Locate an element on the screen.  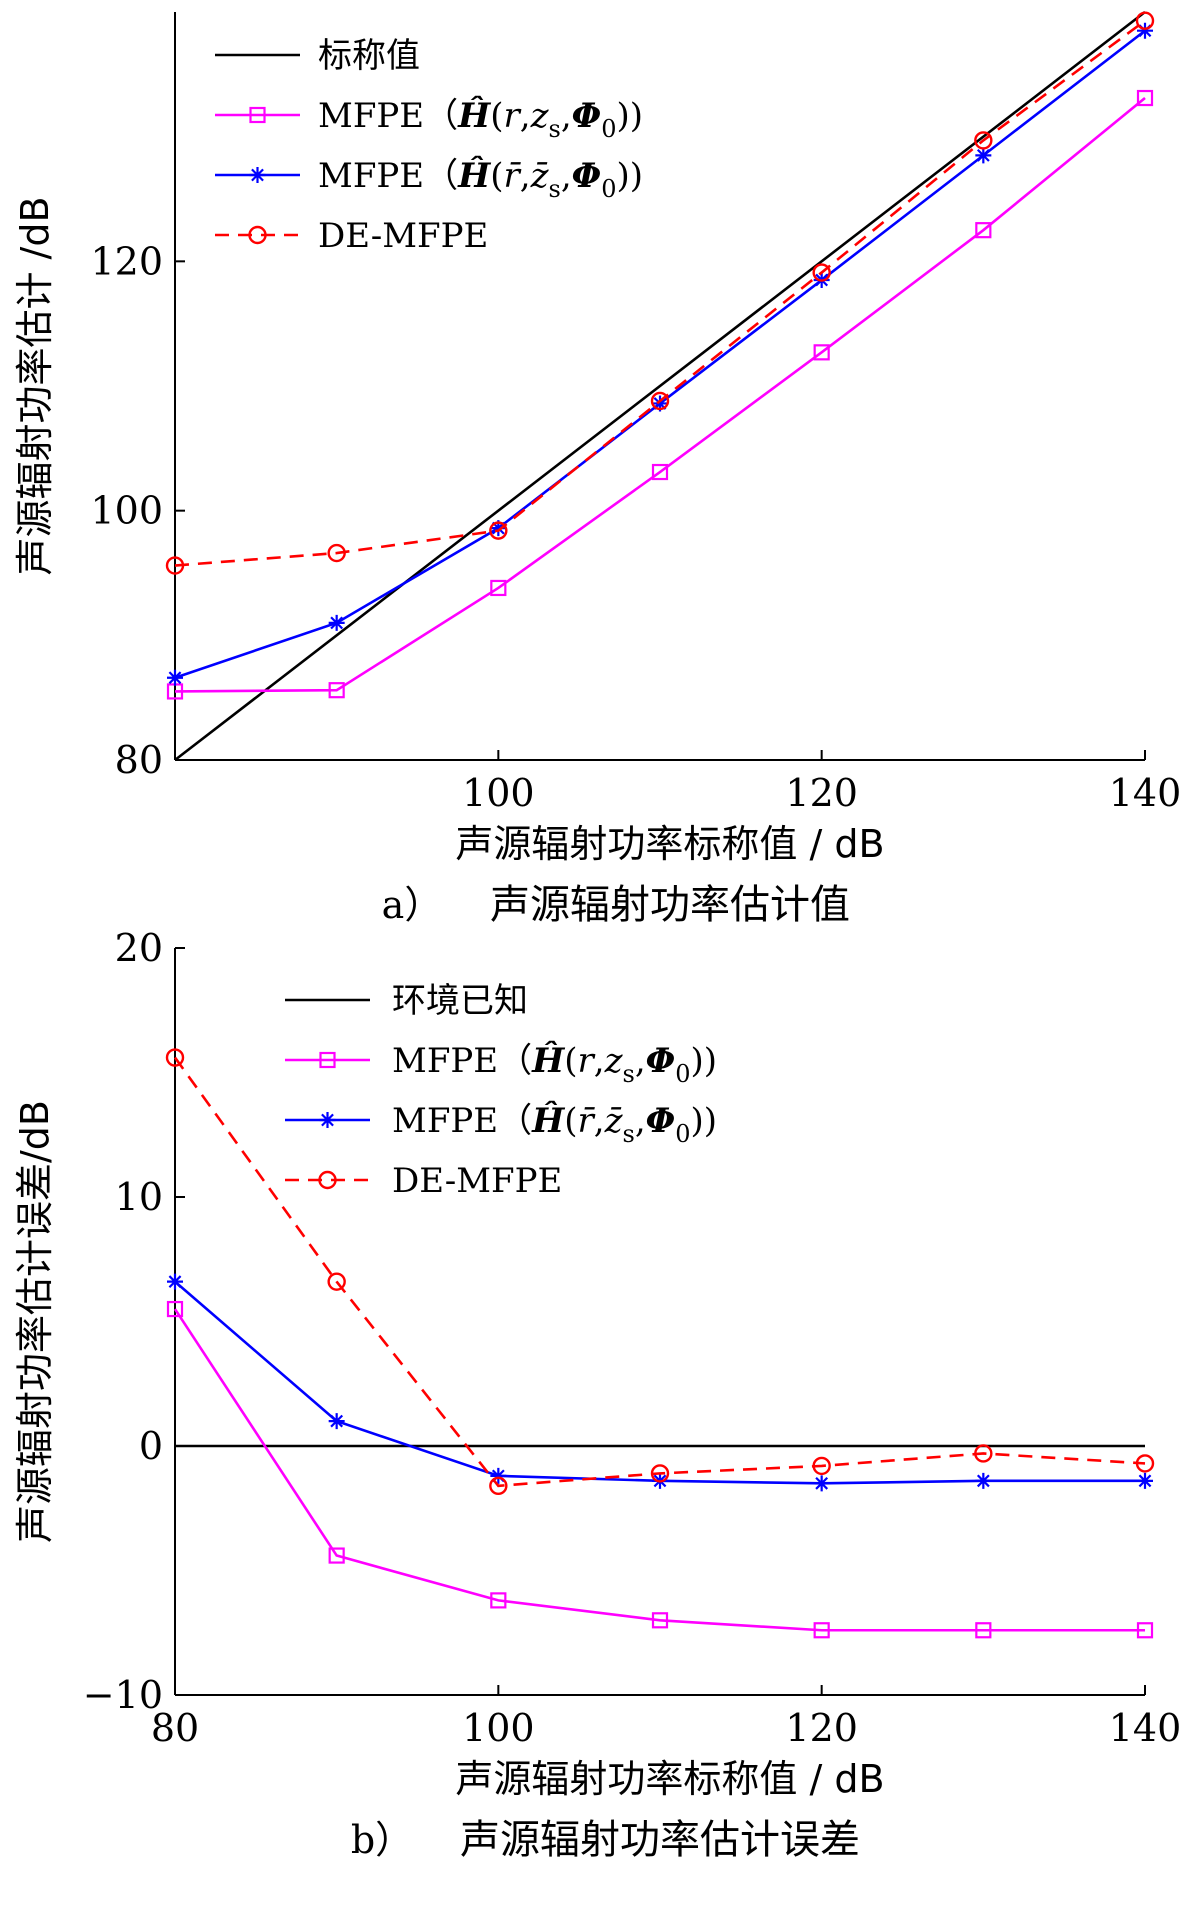
caption-text: 声源辐射功率估计值 is located at coordinates (670, 905).